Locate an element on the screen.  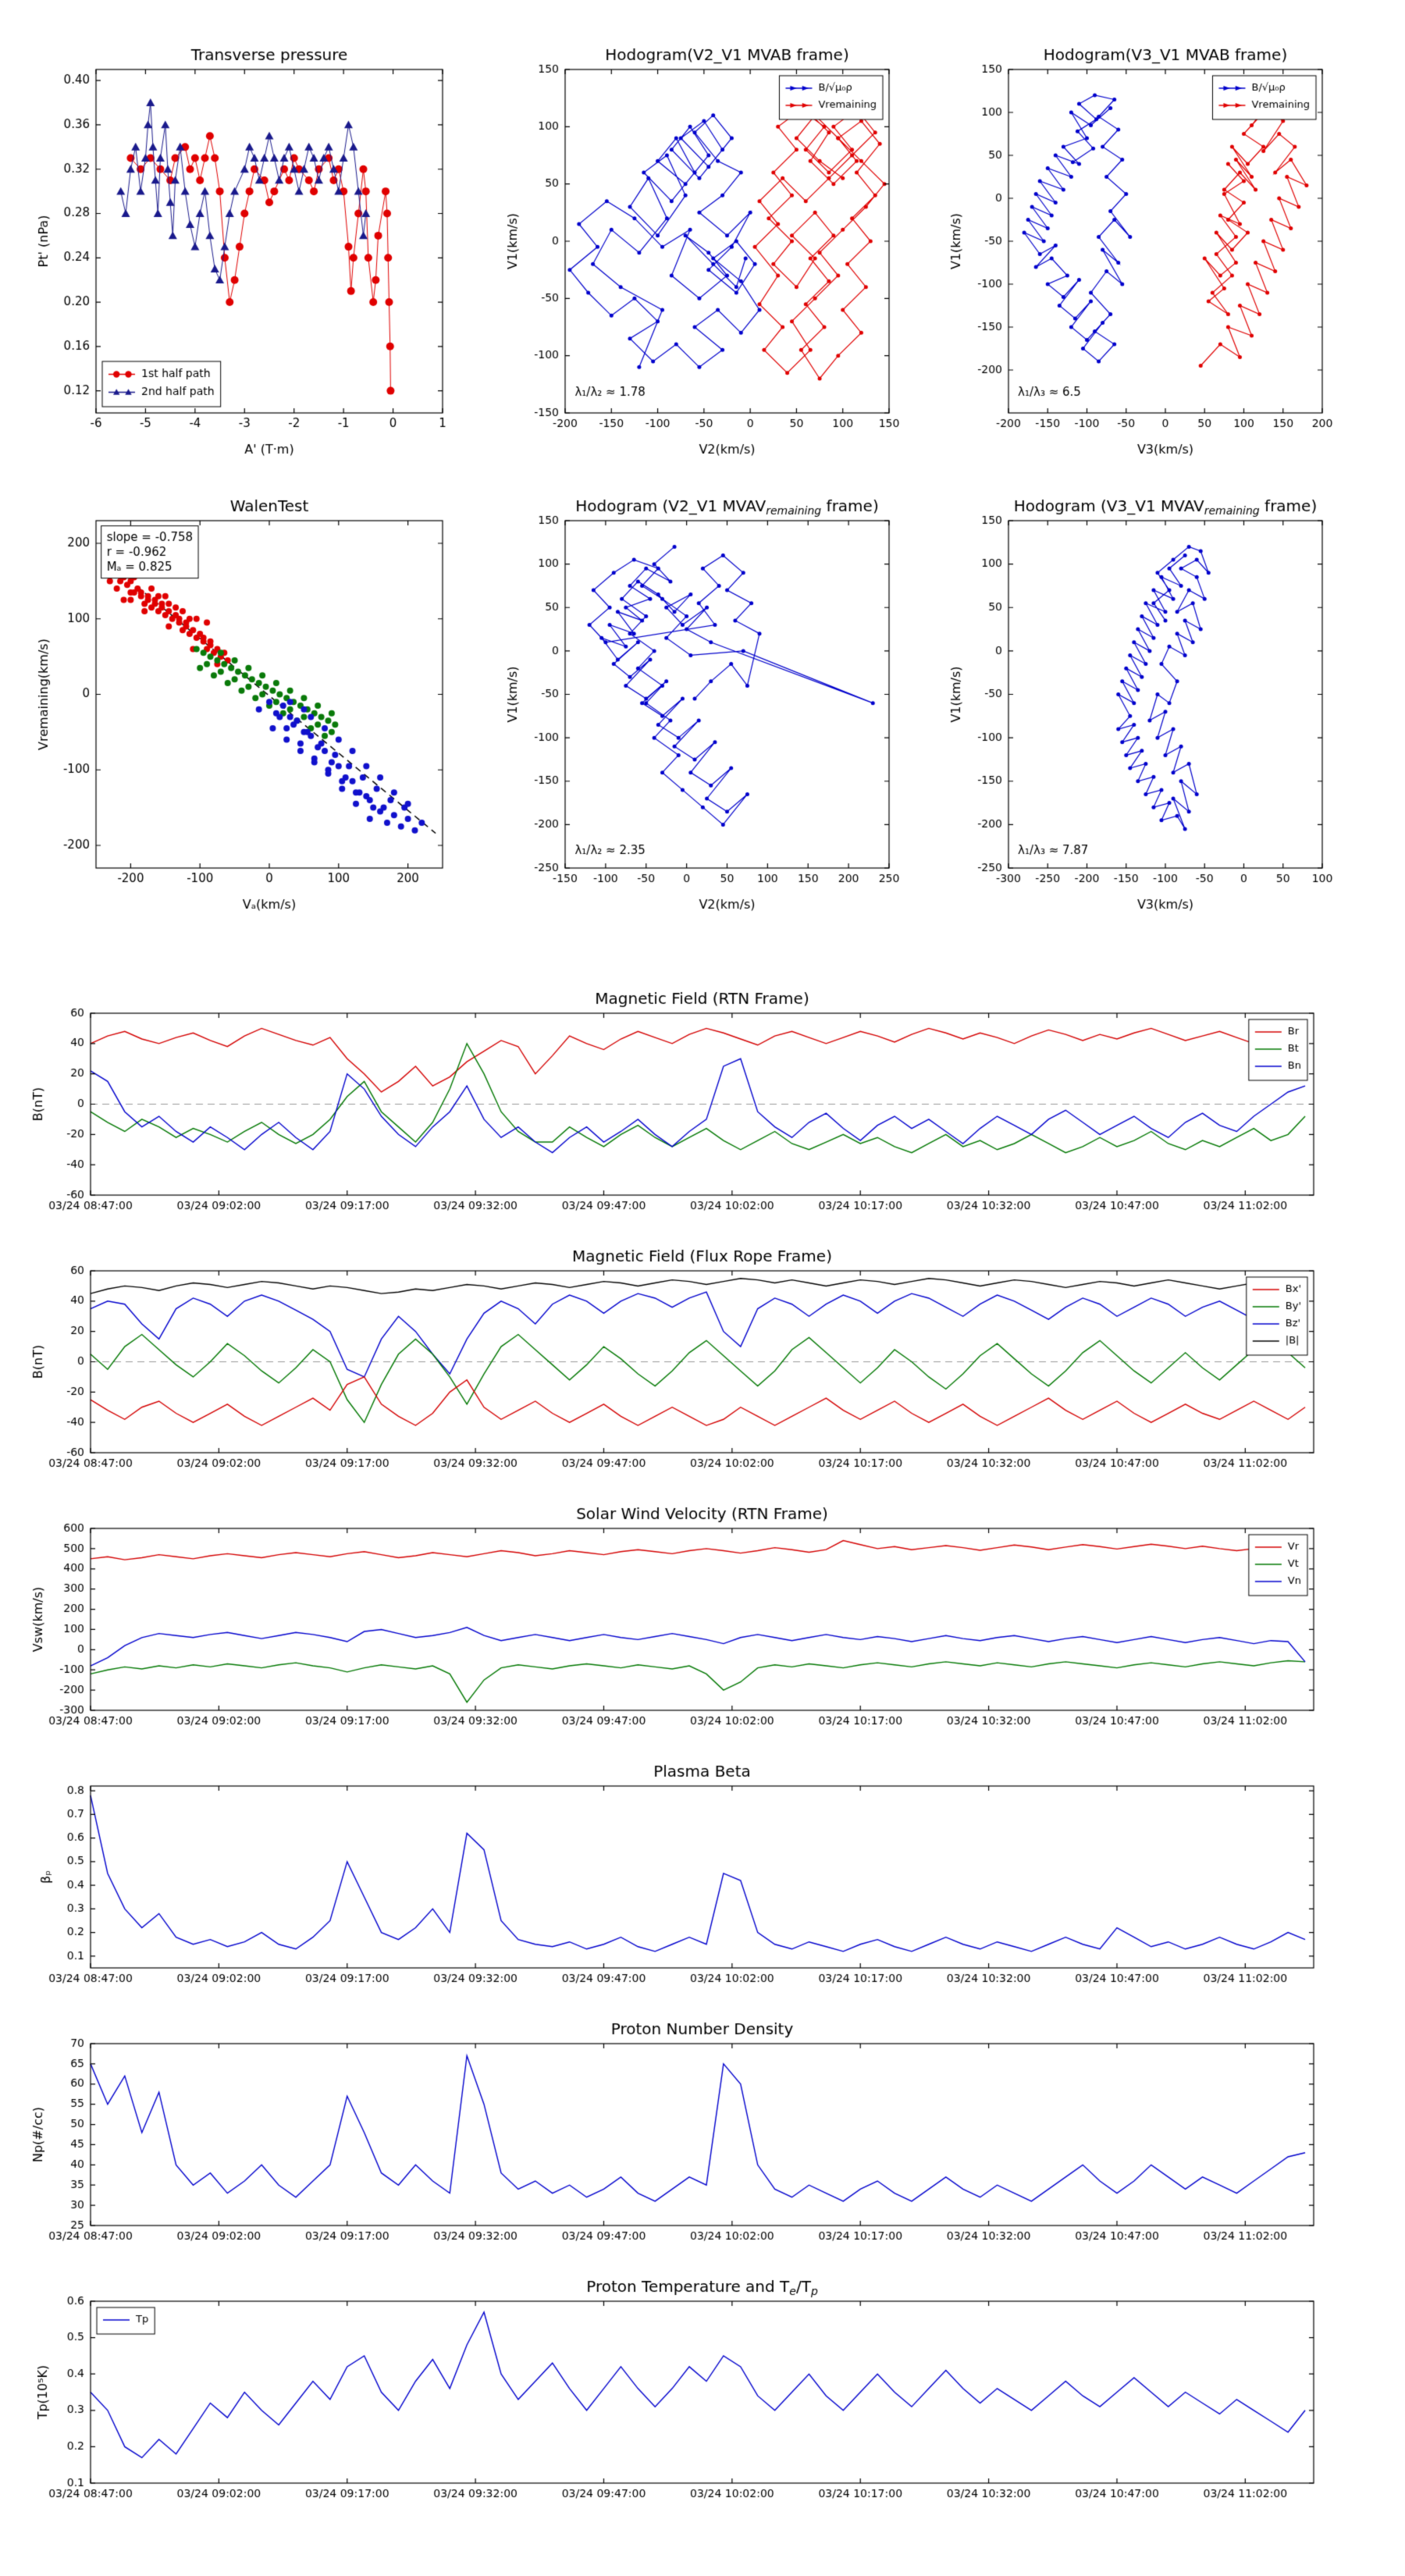
subplot-hodogram-v3v1-mvav is located at coordinates (1148, 694).